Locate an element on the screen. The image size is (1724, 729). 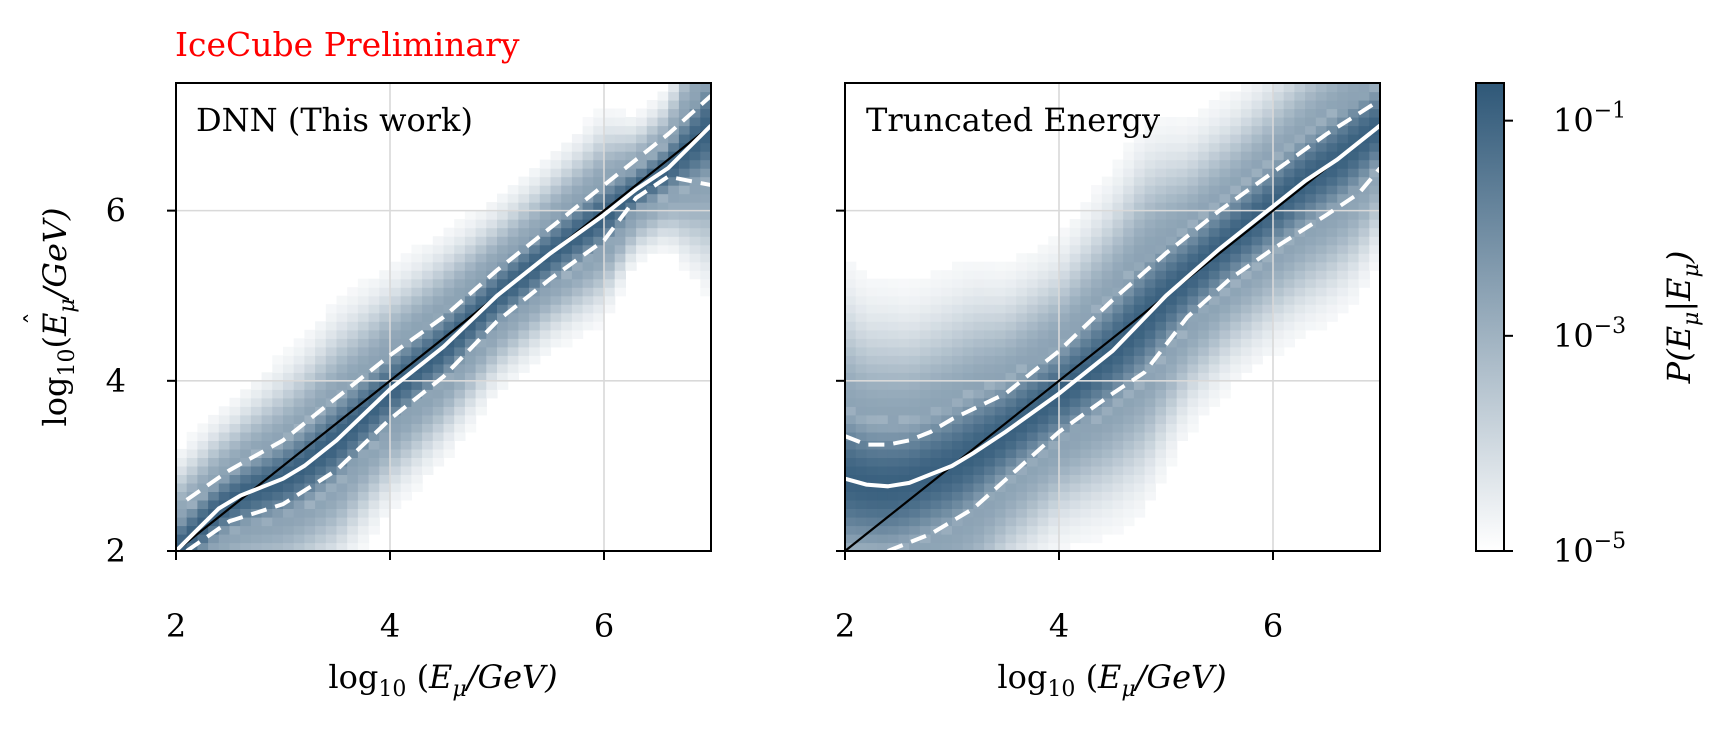
x-tick-label: 6 is located at coordinates (604, 626).